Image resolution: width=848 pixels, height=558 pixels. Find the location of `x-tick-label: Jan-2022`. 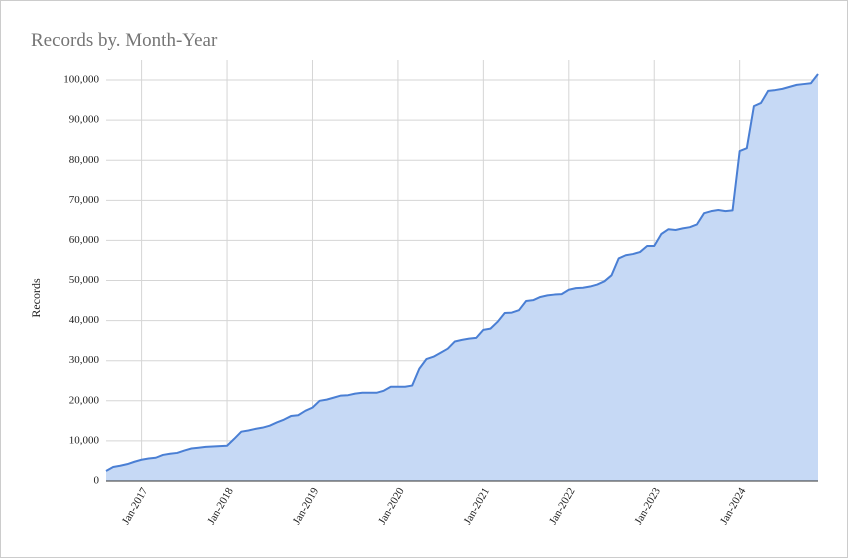

x-tick-label: Jan-2022 is located at coordinates (562, 506).